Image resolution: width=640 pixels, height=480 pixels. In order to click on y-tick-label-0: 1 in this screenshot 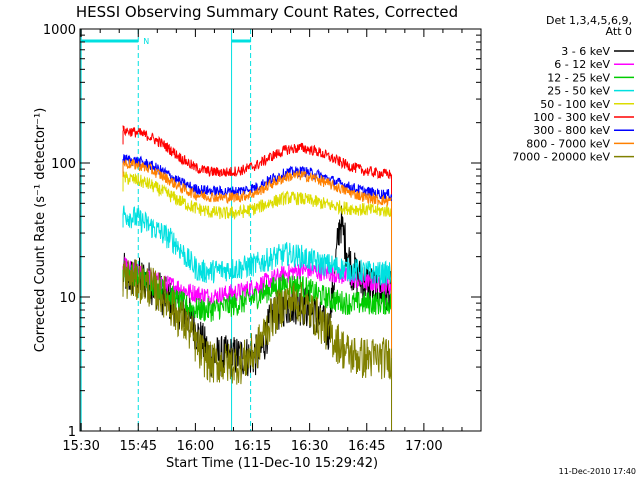, I will do `click(72, 432)`.